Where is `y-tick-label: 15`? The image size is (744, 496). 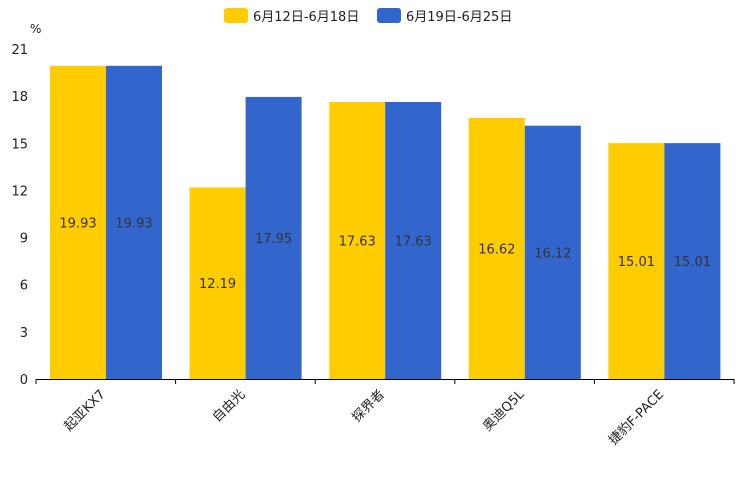 y-tick-label: 15 is located at coordinates (19, 144).